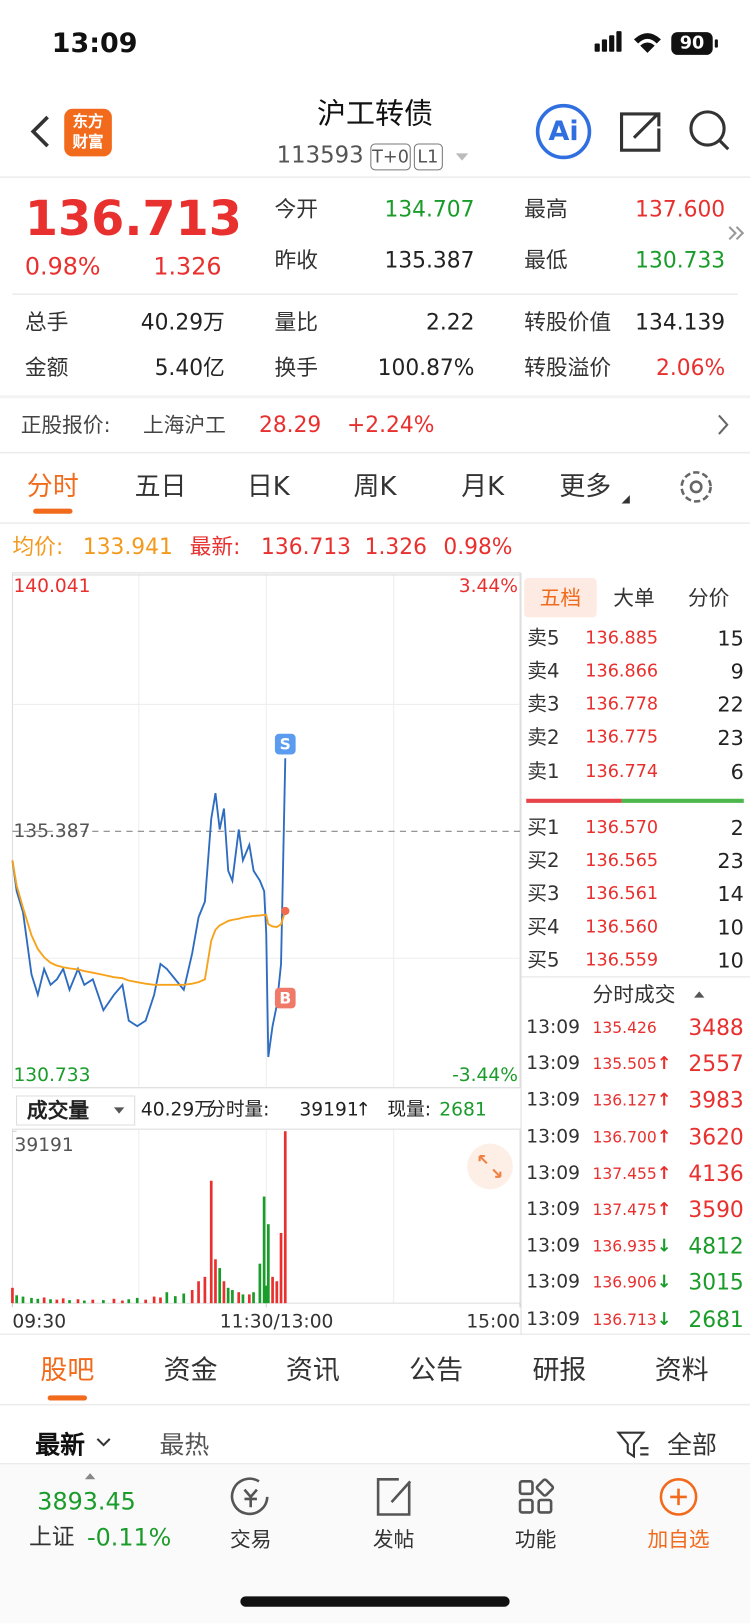 The image size is (750, 1624). I want to click on y-tick-label: 39191, so click(44, 1145).